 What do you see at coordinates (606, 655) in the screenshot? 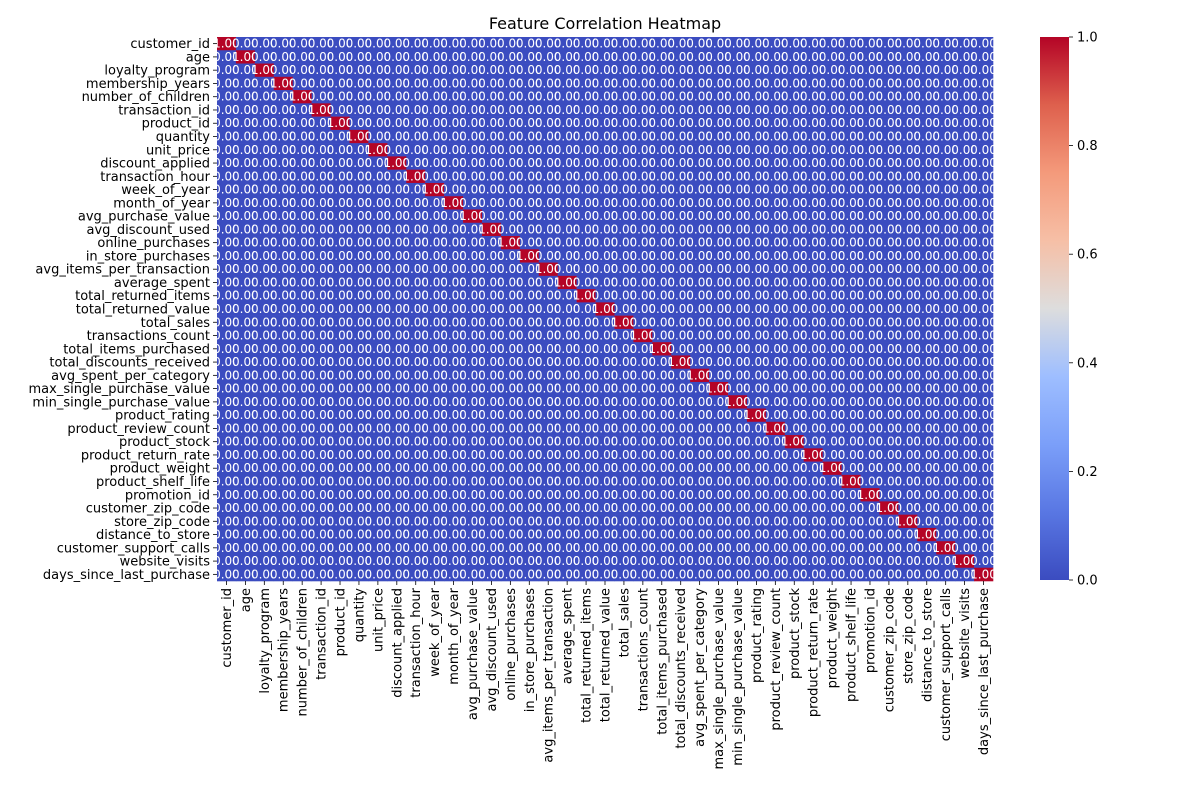
I see `x-tick-label: total_returned_value` at bounding box center [606, 655].